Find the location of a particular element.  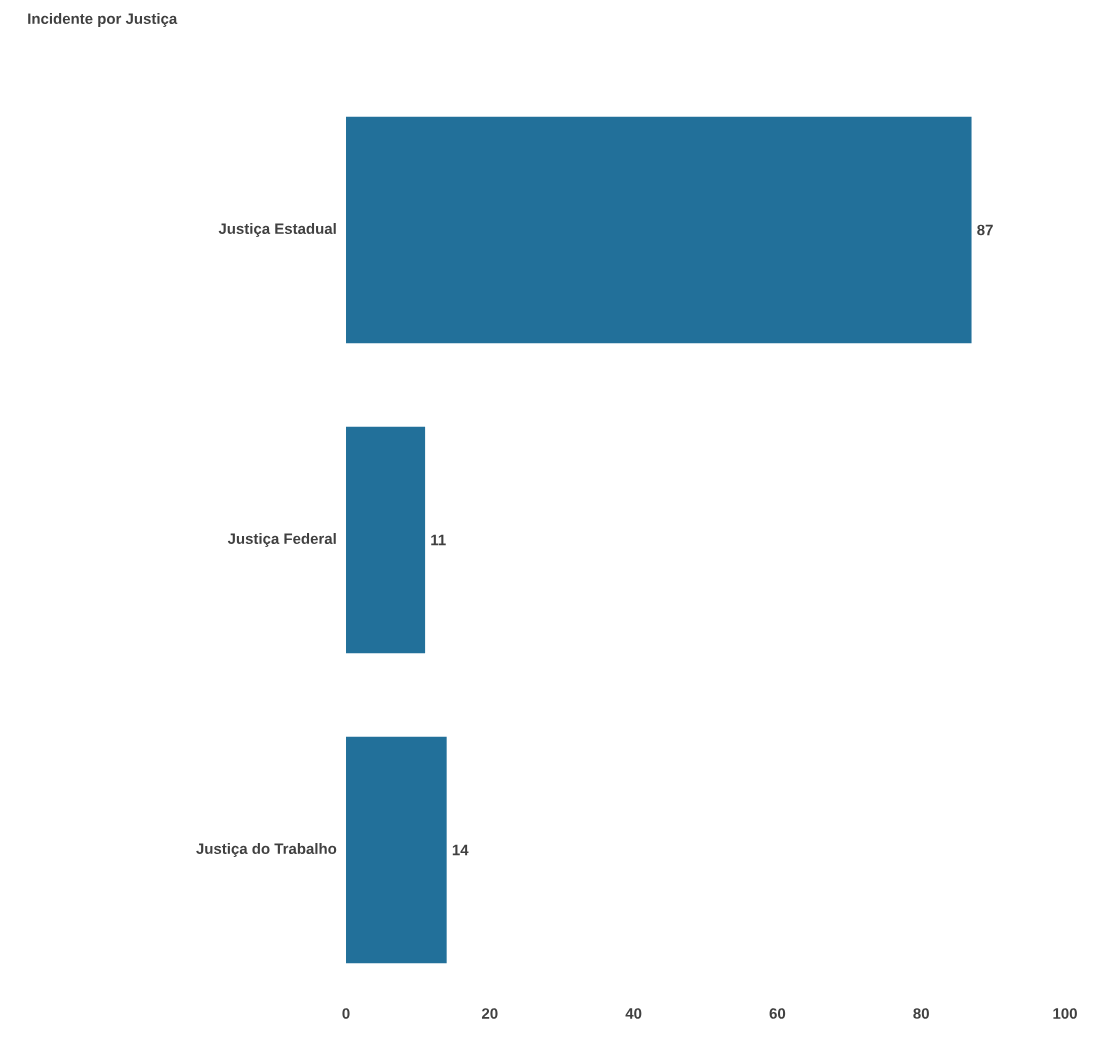

y-tick-label: Justiça do Trabalho is located at coordinates (266, 850).